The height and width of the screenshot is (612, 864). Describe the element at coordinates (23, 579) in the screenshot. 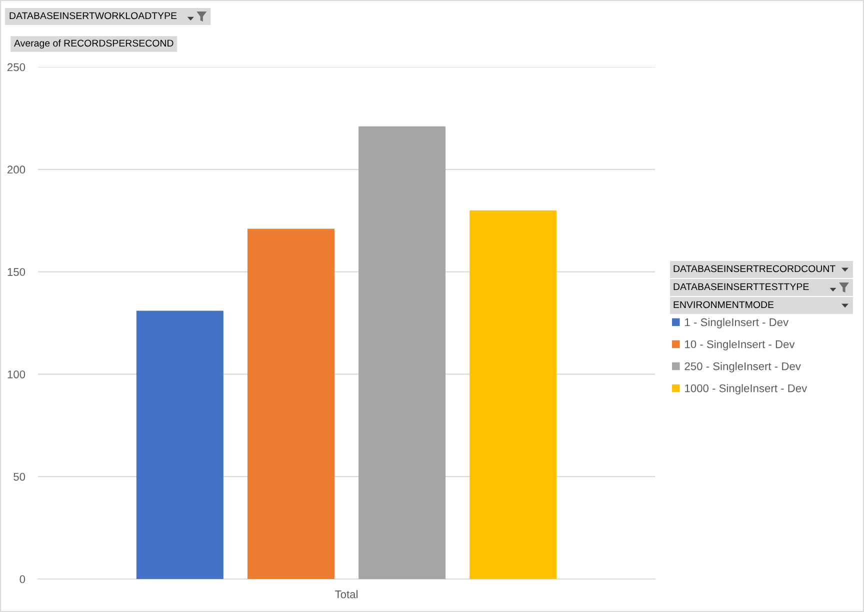

I see `y-tick-label: 0` at that location.